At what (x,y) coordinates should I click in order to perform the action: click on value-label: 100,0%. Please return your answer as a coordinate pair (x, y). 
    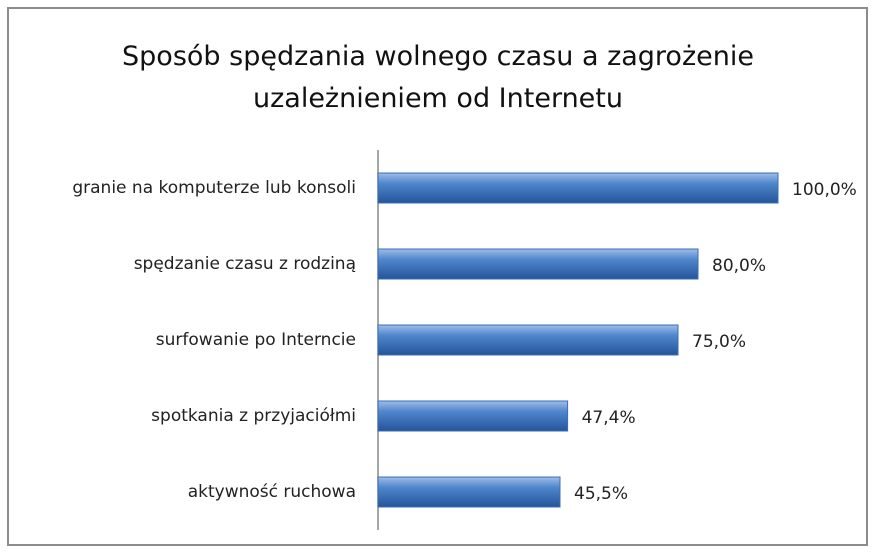
    Looking at the image, I should click on (824, 190).